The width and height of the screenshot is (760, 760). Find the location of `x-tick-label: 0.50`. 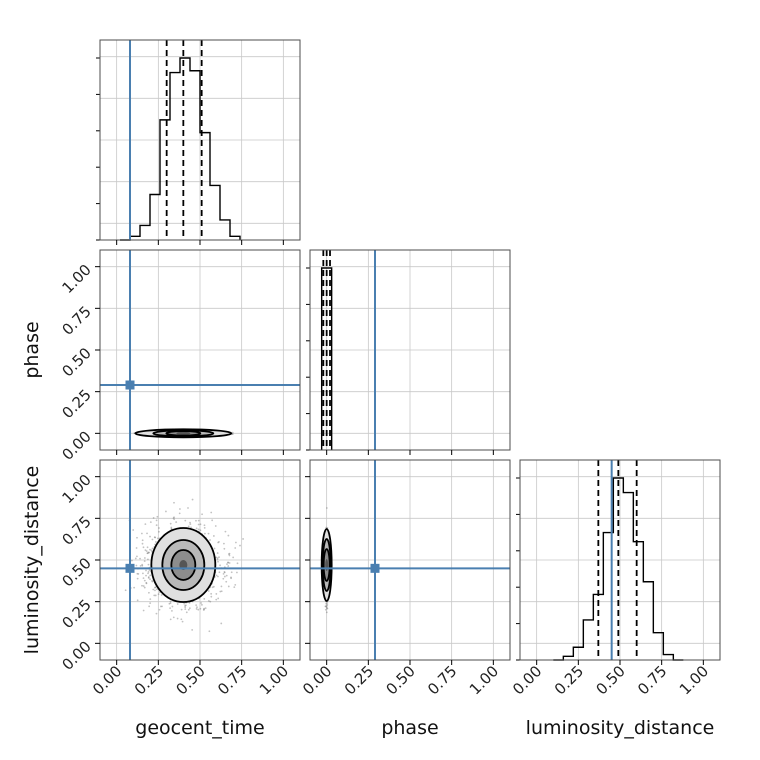

x-tick-label: 0.50 is located at coordinates (610, 680).